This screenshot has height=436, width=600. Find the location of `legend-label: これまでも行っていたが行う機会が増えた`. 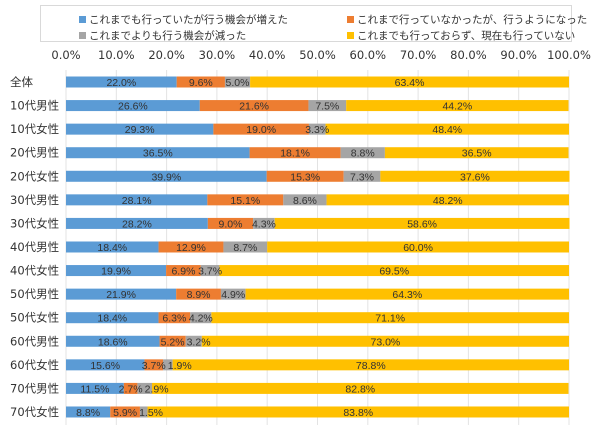

legend-label: これまでも行っていたが行う機会が増えた is located at coordinates (188, 20).